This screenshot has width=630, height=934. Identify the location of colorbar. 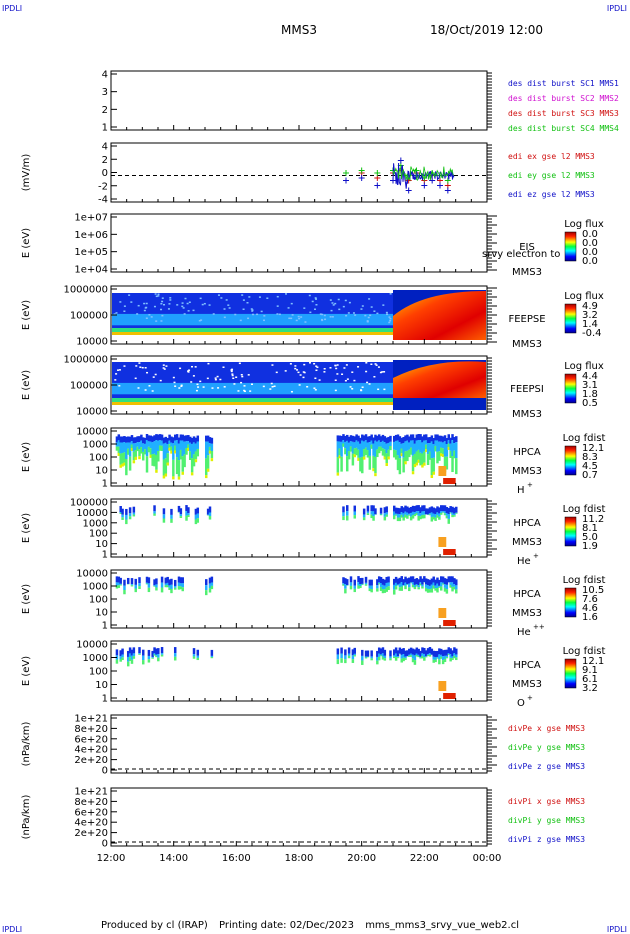
(570, 531).